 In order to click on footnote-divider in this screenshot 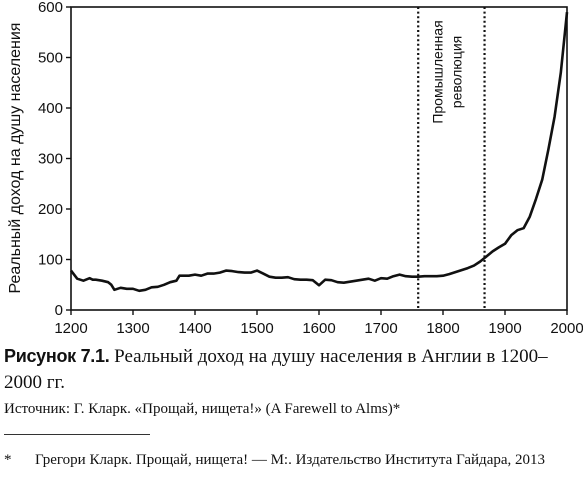, I will do `click(77, 434)`.